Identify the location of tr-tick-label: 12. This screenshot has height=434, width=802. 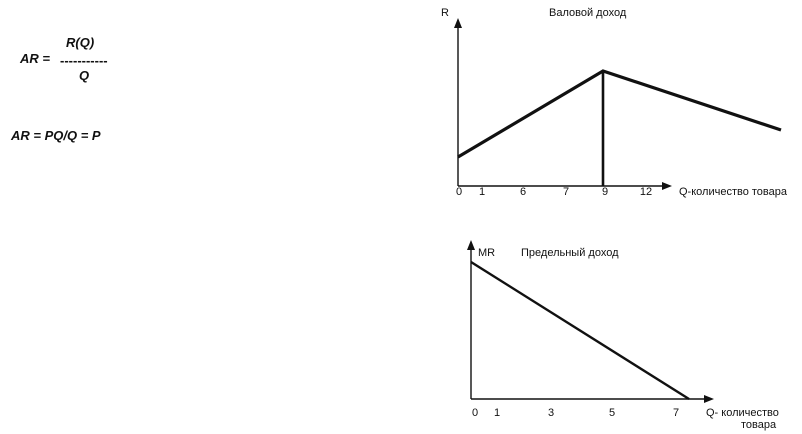
(646, 192).